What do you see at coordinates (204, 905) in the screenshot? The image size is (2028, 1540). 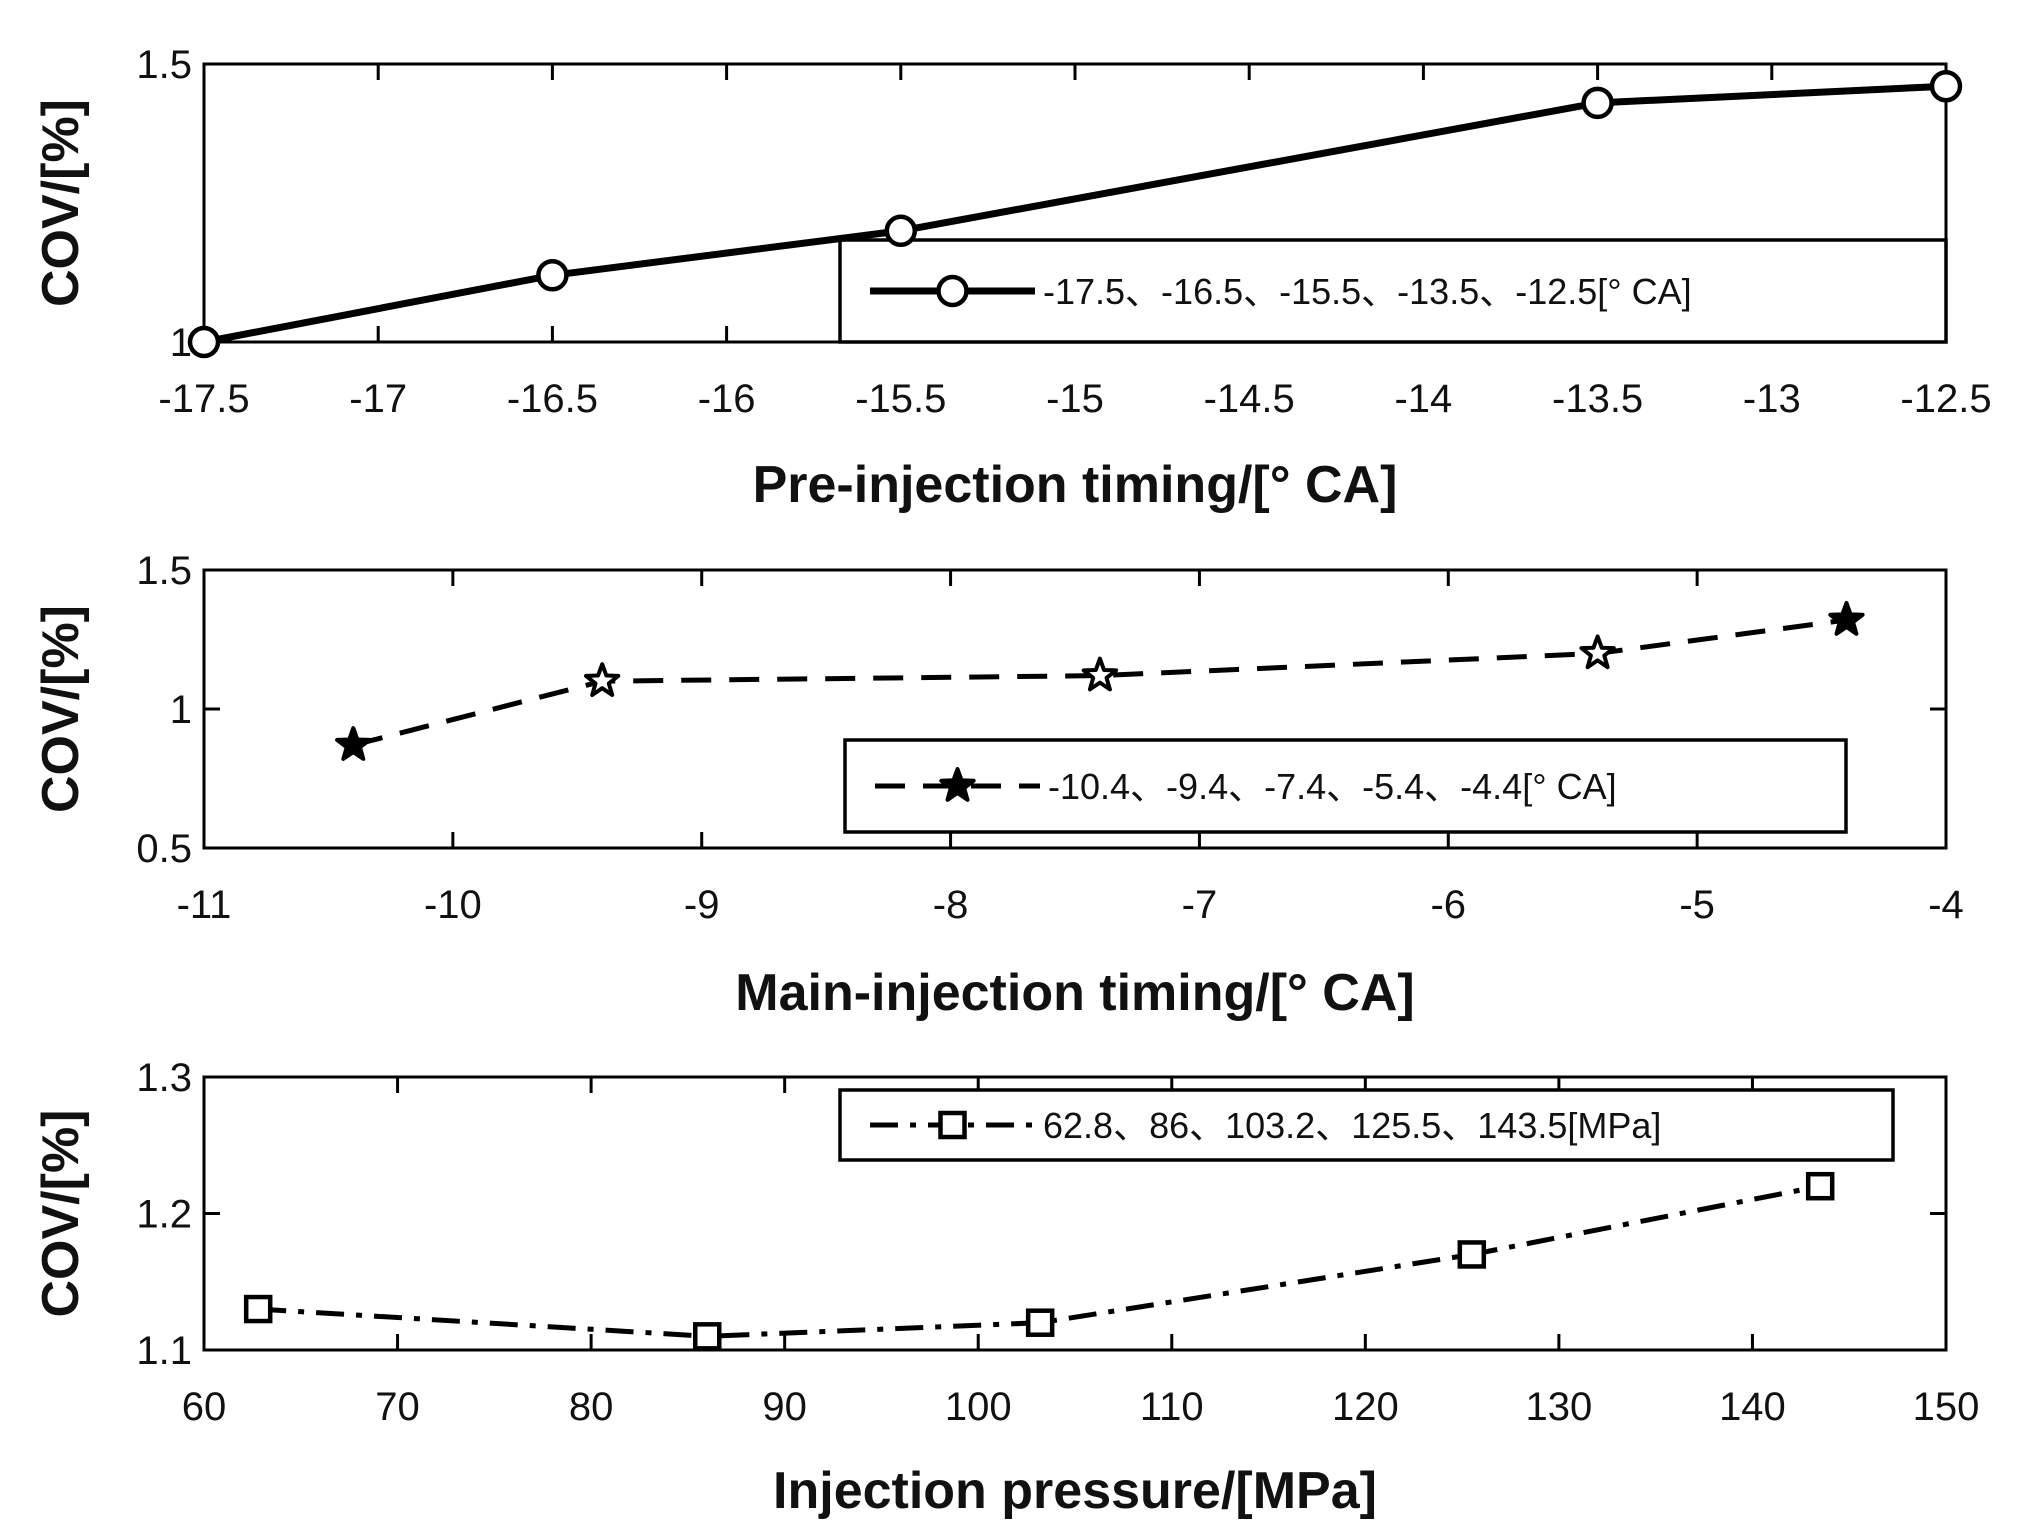 I see `x-tick-label: -11` at bounding box center [204, 905].